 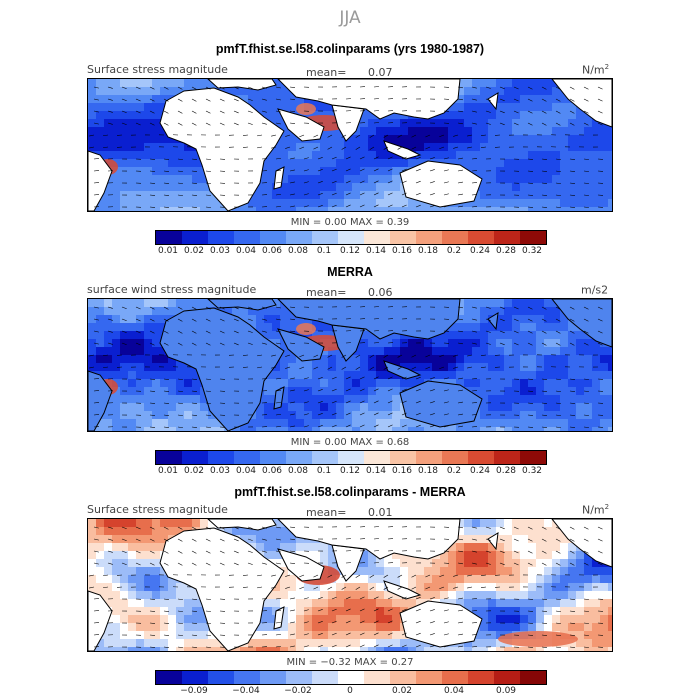 What do you see at coordinates (538, 639) in the screenshot?
I see `intensity-hotspot` at bounding box center [538, 639].